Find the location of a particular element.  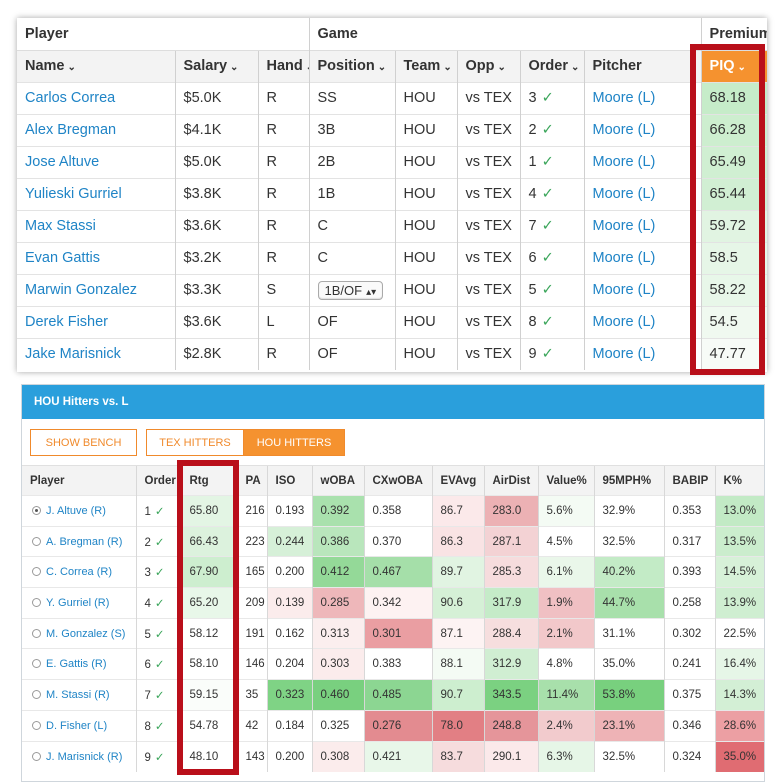

tex-hitters-button: TEX HITTERS is located at coordinates (195, 442).